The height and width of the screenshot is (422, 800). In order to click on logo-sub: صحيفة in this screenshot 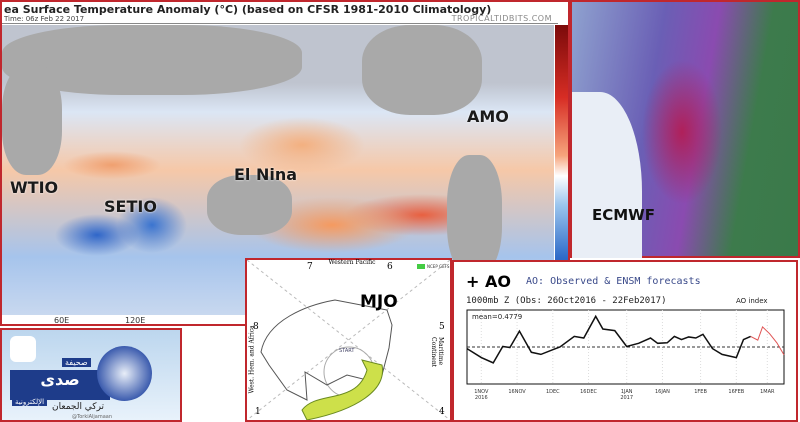, I will do `click(76, 362)`.